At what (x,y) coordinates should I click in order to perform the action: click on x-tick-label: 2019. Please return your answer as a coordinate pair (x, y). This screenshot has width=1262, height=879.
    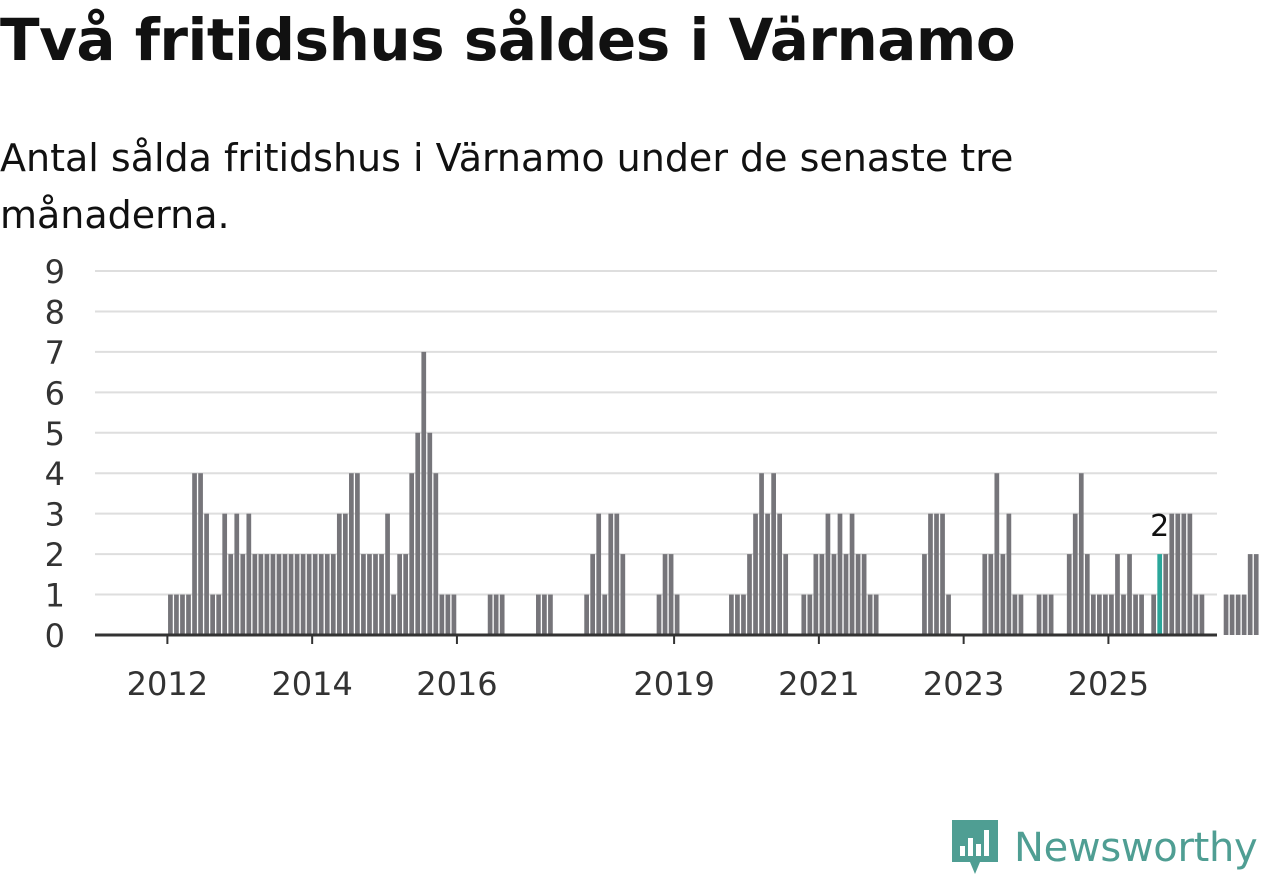
    Looking at the image, I should click on (673, 684).